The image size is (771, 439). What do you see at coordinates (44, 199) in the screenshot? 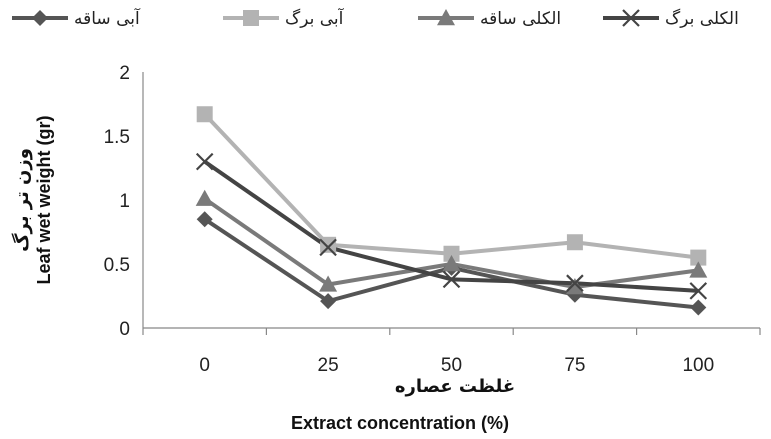
I see `y-axis-label-english: Leaf wet weight (gr)` at bounding box center [44, 199].